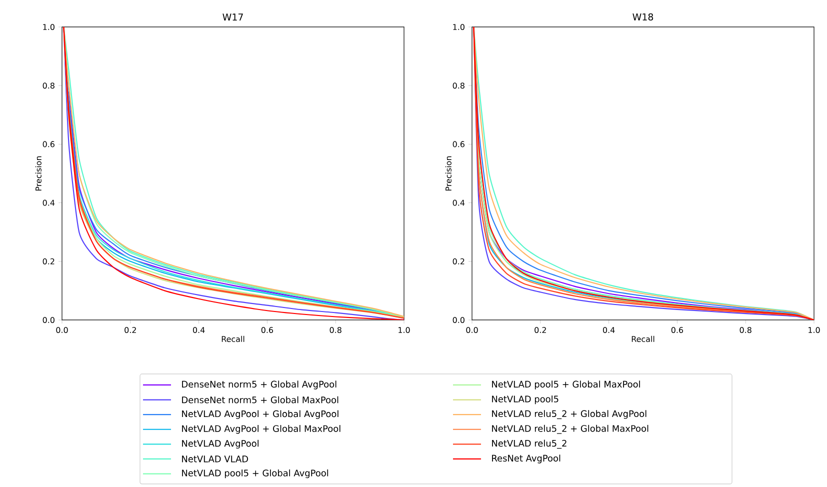 The height and width of the screenshot is (487, 827). I want to click on legend-label: NetVLAD pool5, so click(525, 399).